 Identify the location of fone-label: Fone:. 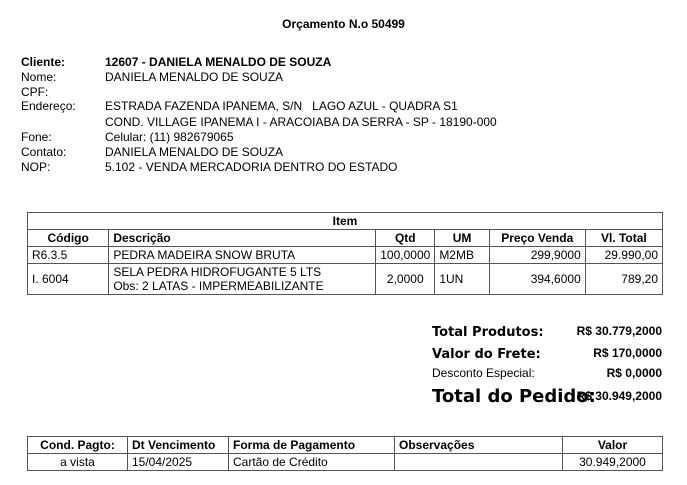
(36, 137).